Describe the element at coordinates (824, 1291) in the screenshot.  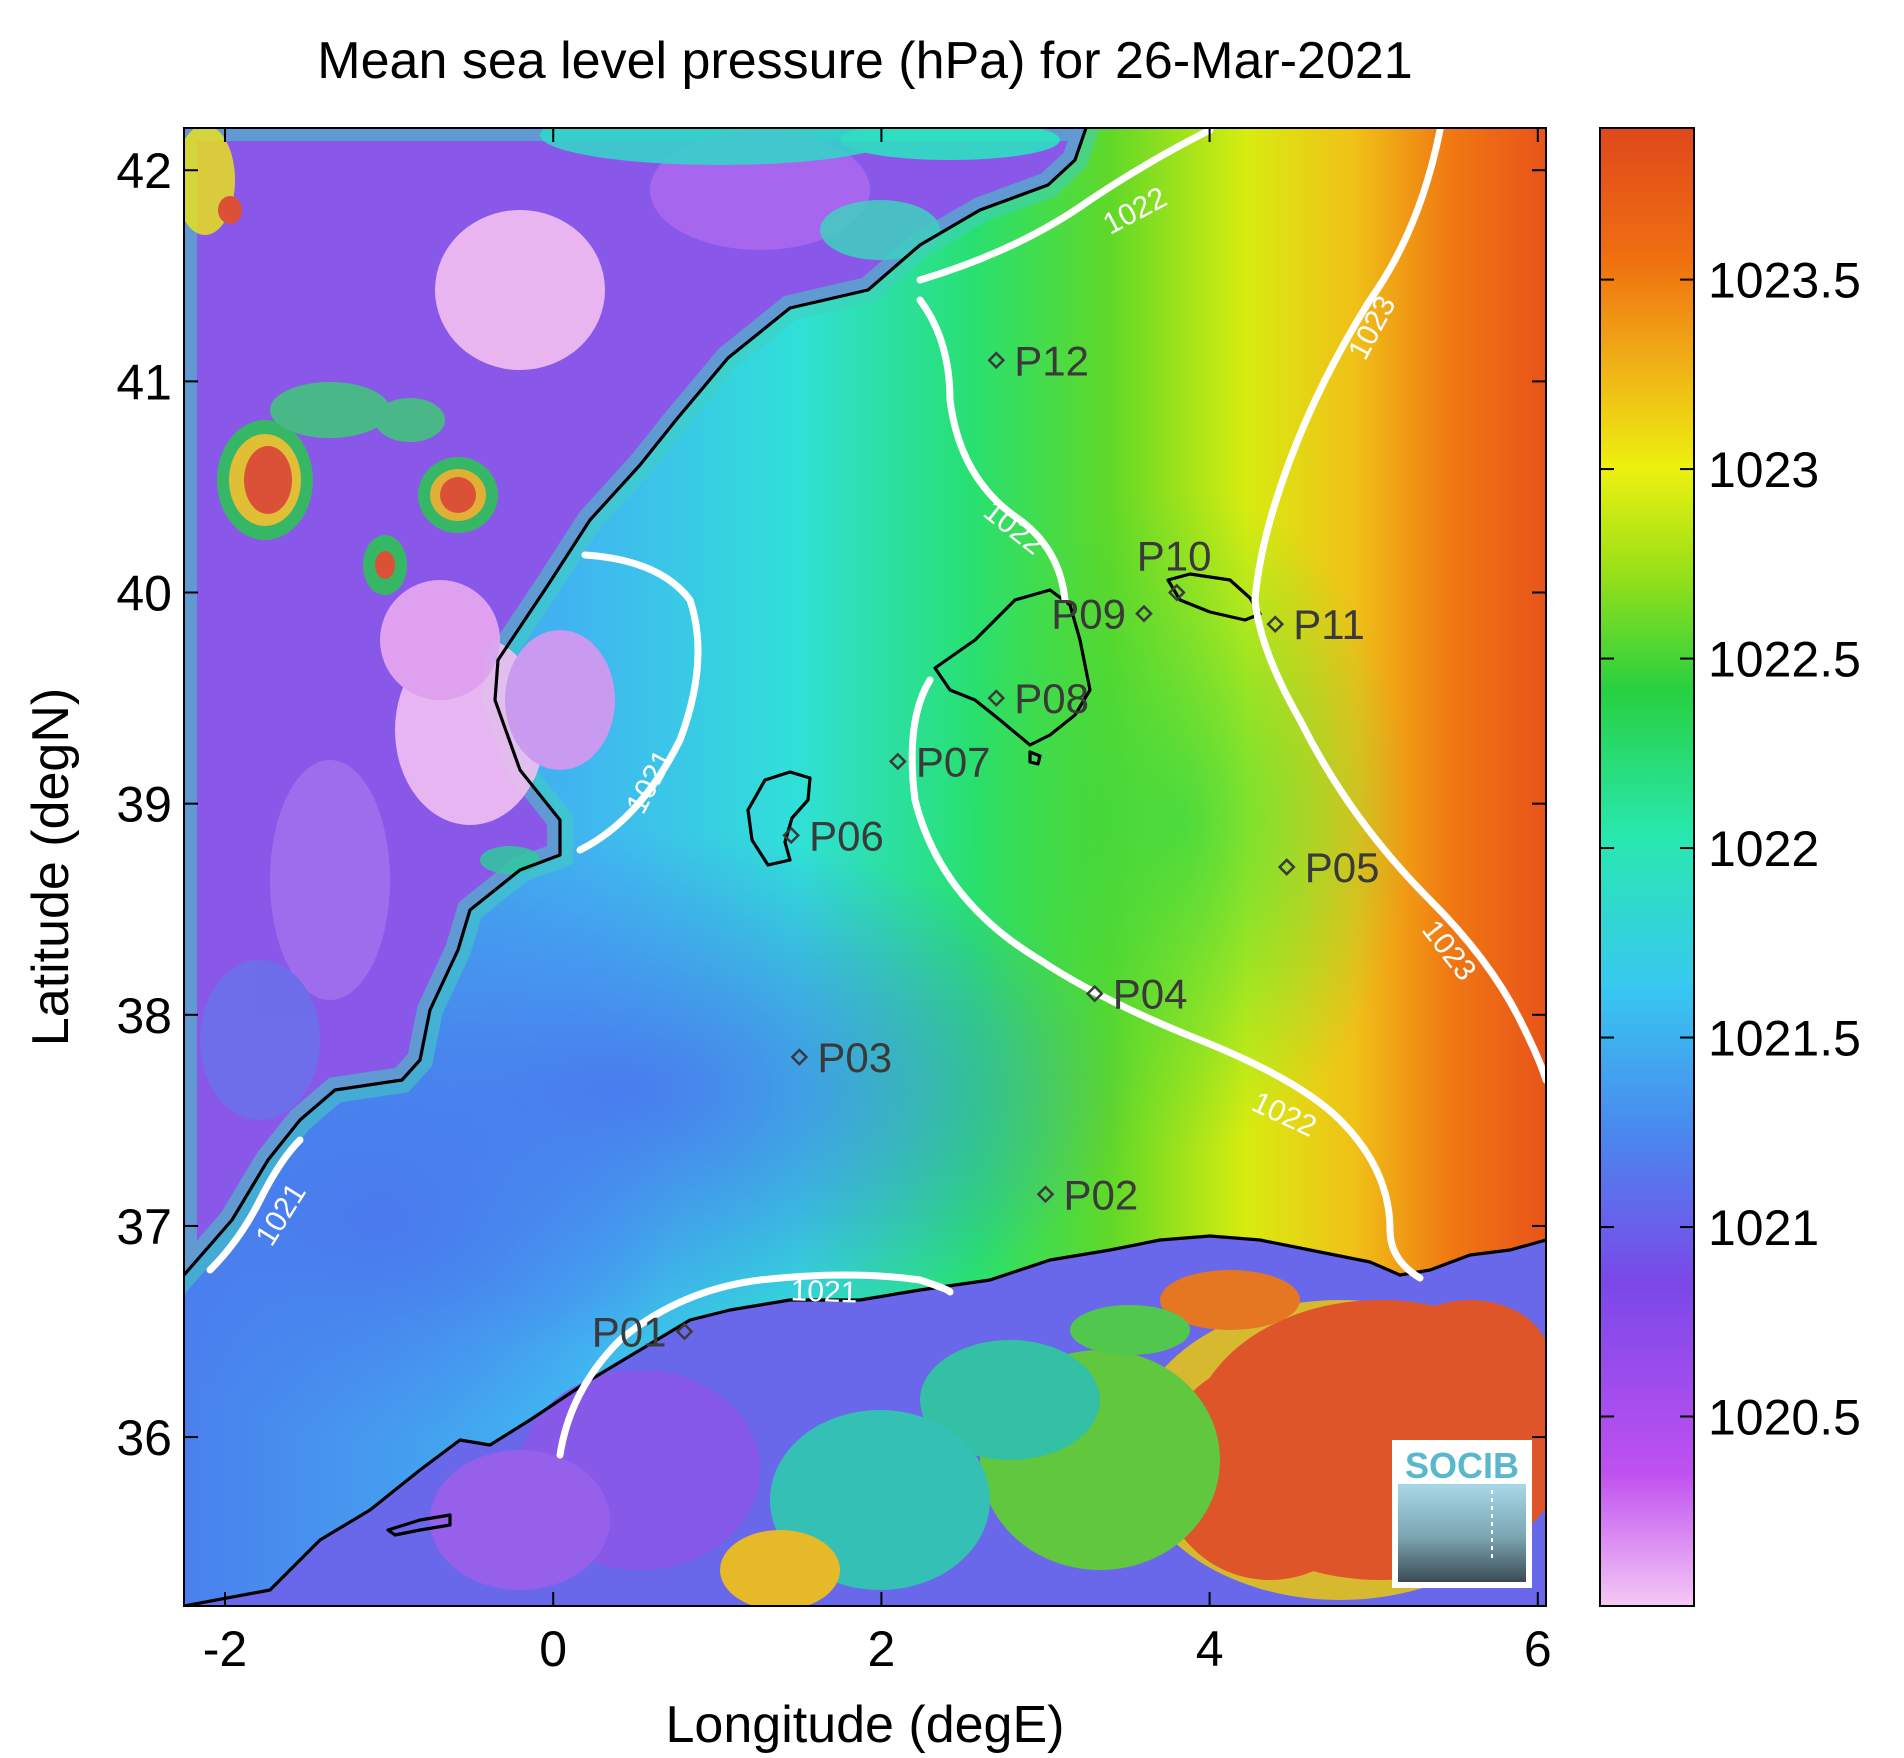
I see `contour-label: 1021` at that location.